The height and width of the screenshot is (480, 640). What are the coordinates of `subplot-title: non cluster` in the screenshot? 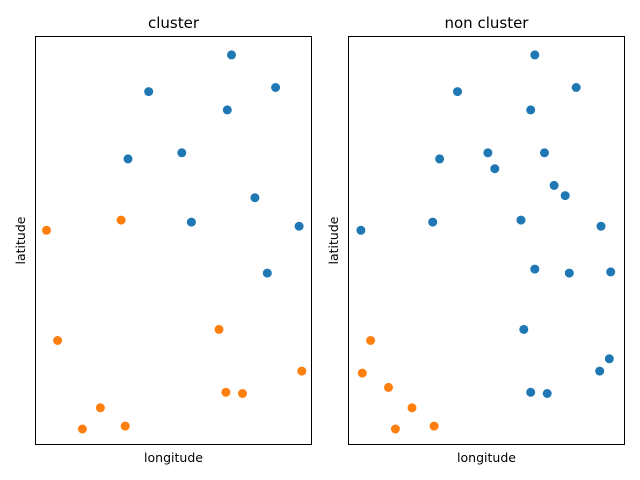 It's located at (487, 23).